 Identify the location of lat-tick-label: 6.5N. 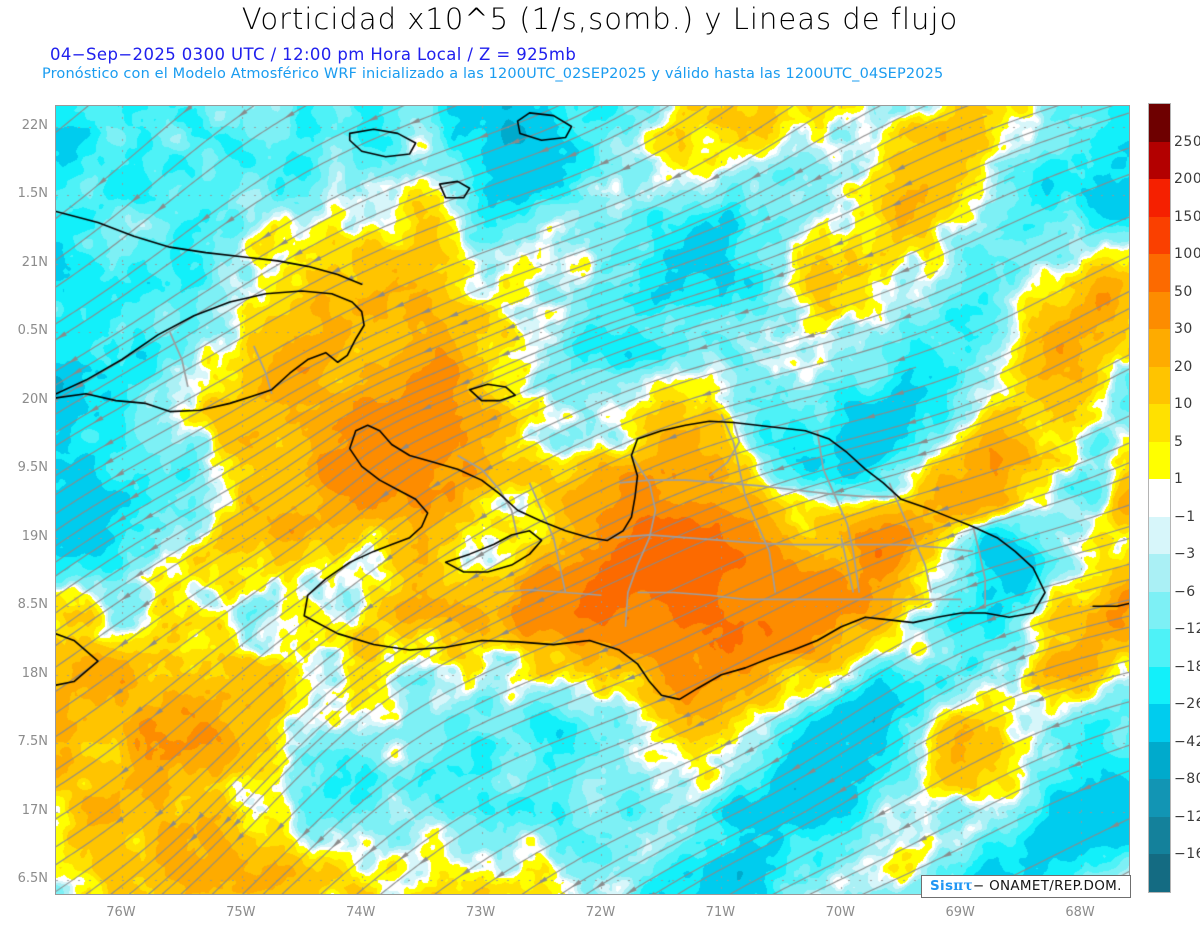
(32, 879).